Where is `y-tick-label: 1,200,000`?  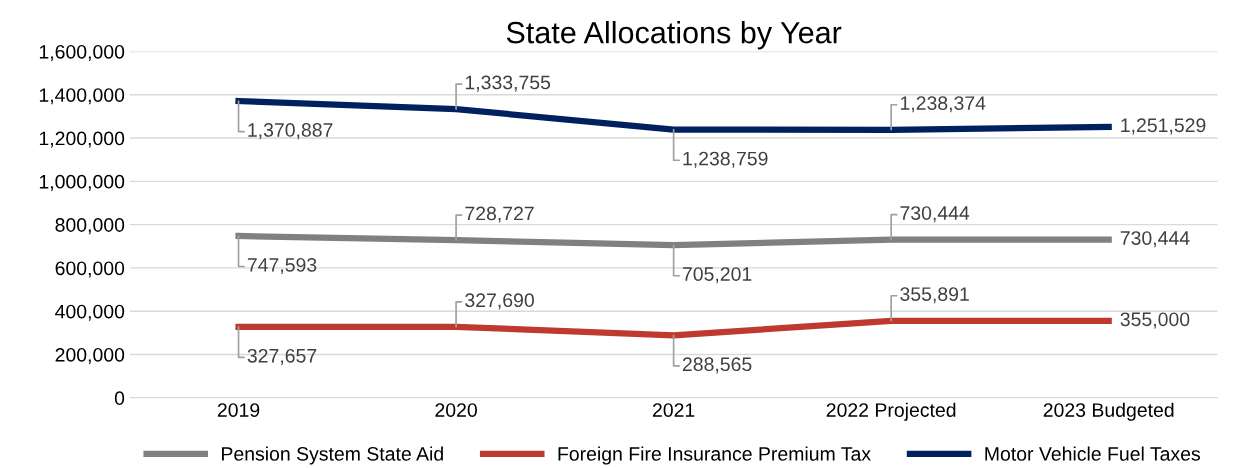 y-tick-label: 1,200,000 is located at coordinates (82, 139).